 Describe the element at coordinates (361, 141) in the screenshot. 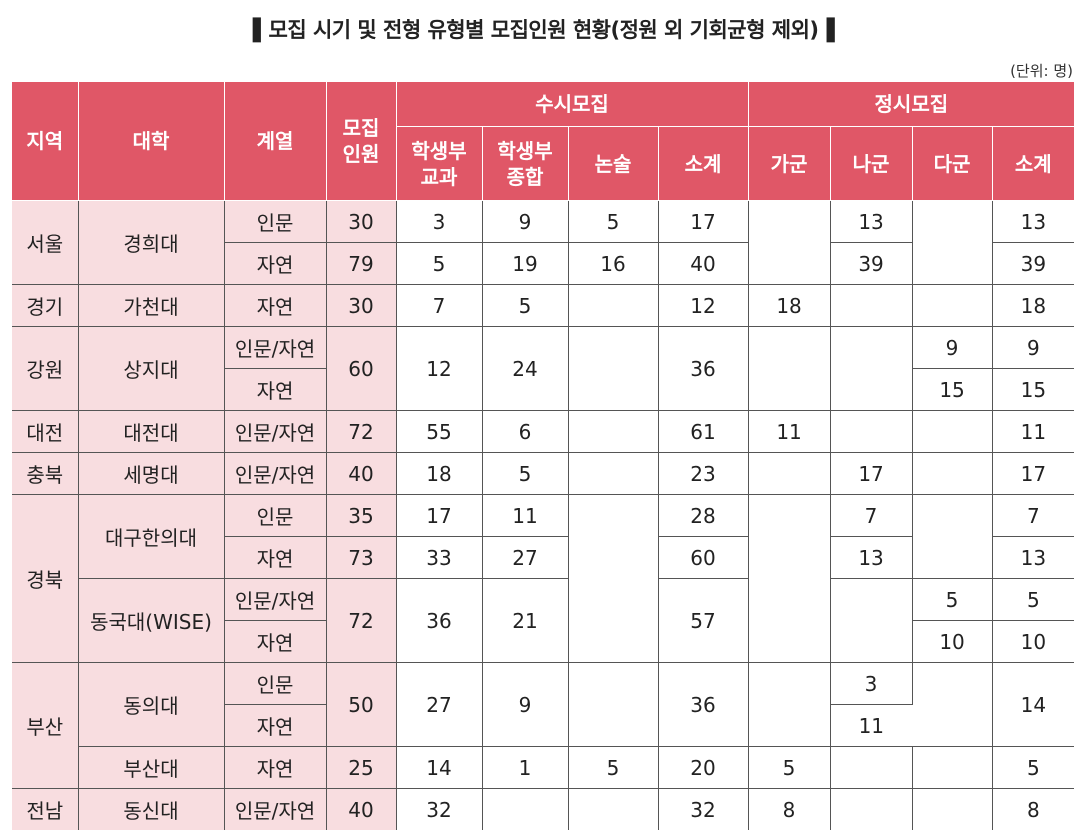

I see `header-quota: 모집 인원` at that location.